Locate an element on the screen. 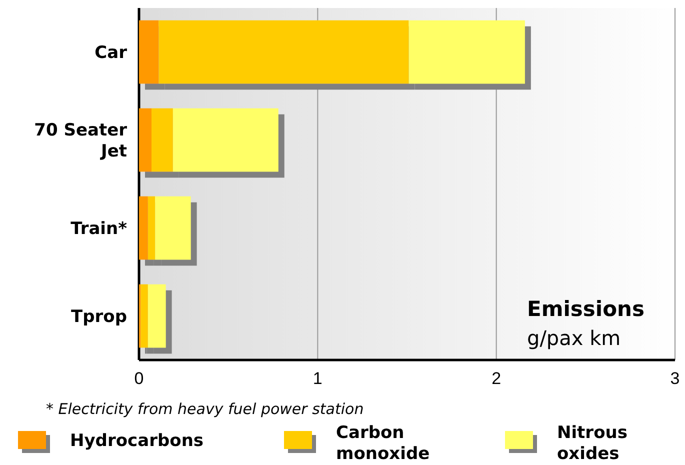 Image resolution: width=685 pixels, height=465 pixels. y-tick-label: Tprop is located at coordinates (99, 317).